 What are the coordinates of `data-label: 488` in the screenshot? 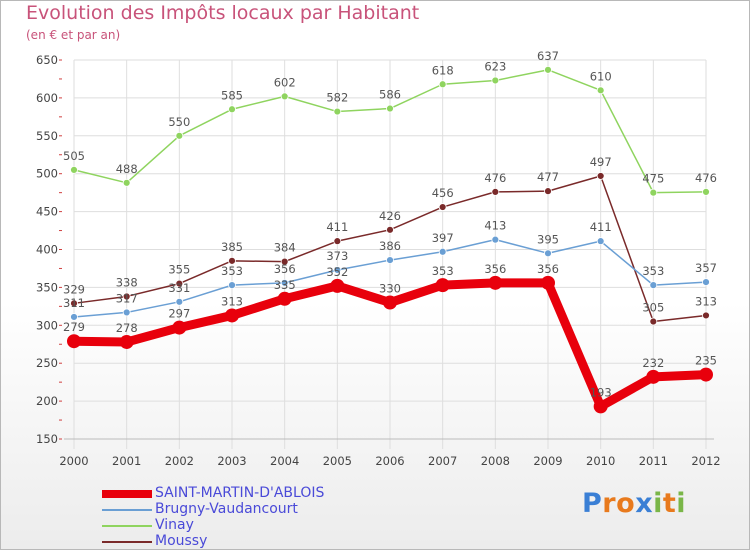 It's located at (127, 169).